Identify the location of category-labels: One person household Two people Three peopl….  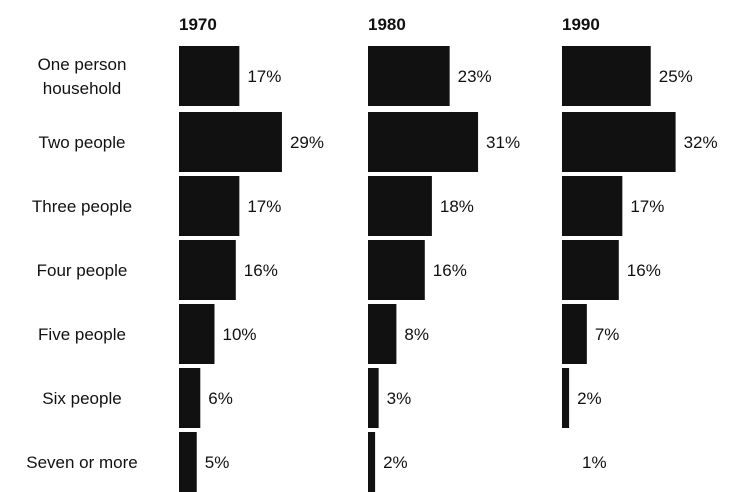
(82, 263).